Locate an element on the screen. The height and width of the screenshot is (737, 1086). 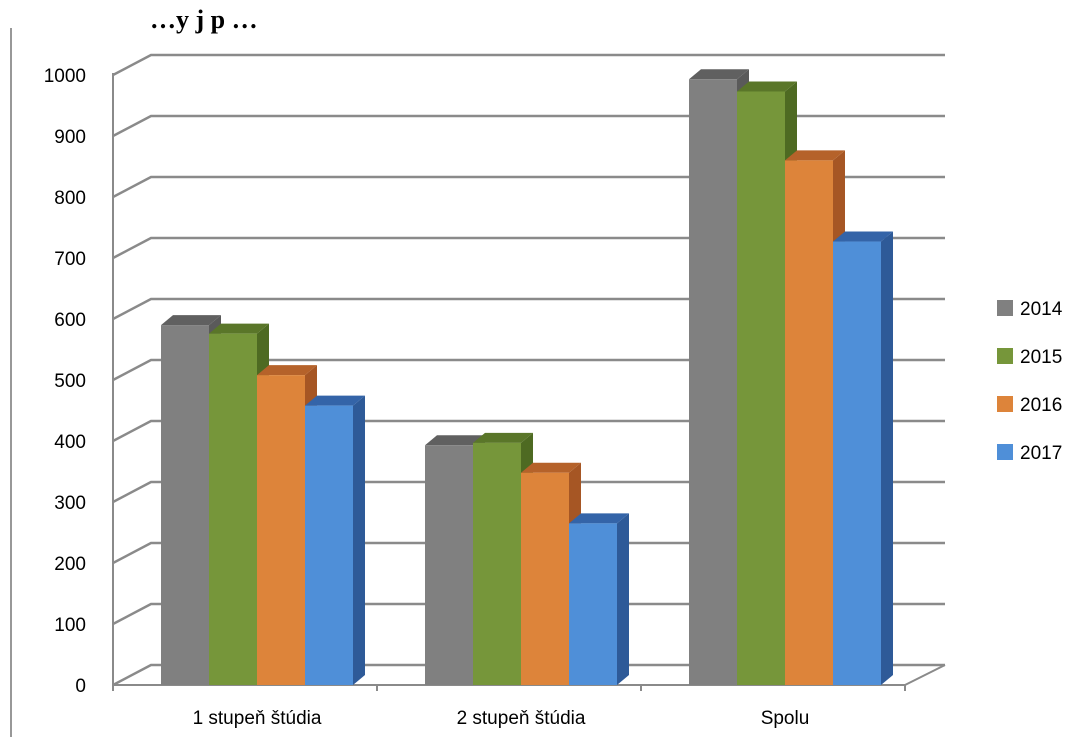
y-tick-label: 500 is located at coordinates (70, 381).